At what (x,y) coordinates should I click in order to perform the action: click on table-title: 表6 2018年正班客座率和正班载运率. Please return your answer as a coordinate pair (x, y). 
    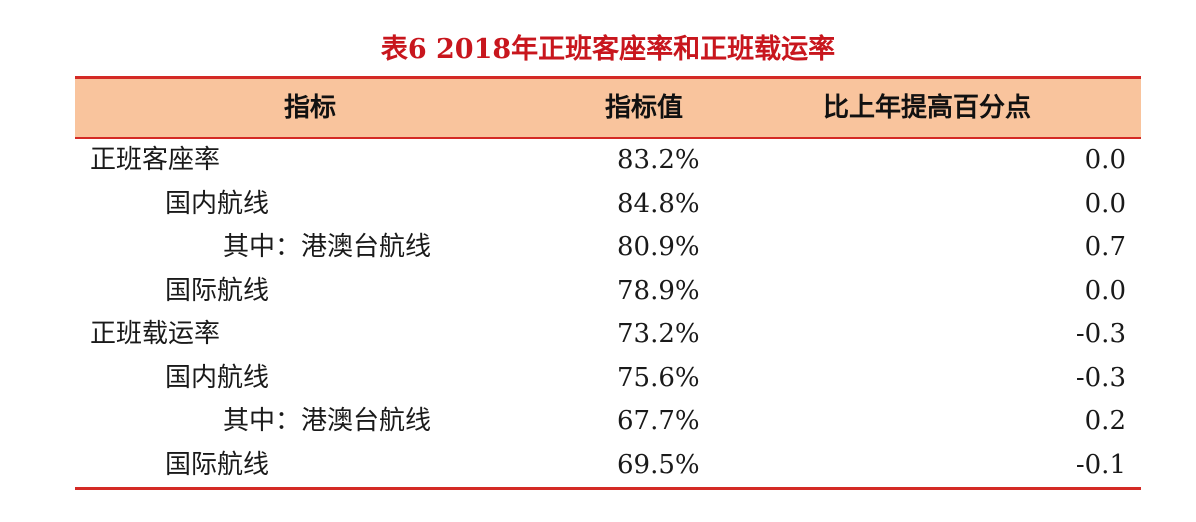
    Looking at the image, I should click on (608, 49).